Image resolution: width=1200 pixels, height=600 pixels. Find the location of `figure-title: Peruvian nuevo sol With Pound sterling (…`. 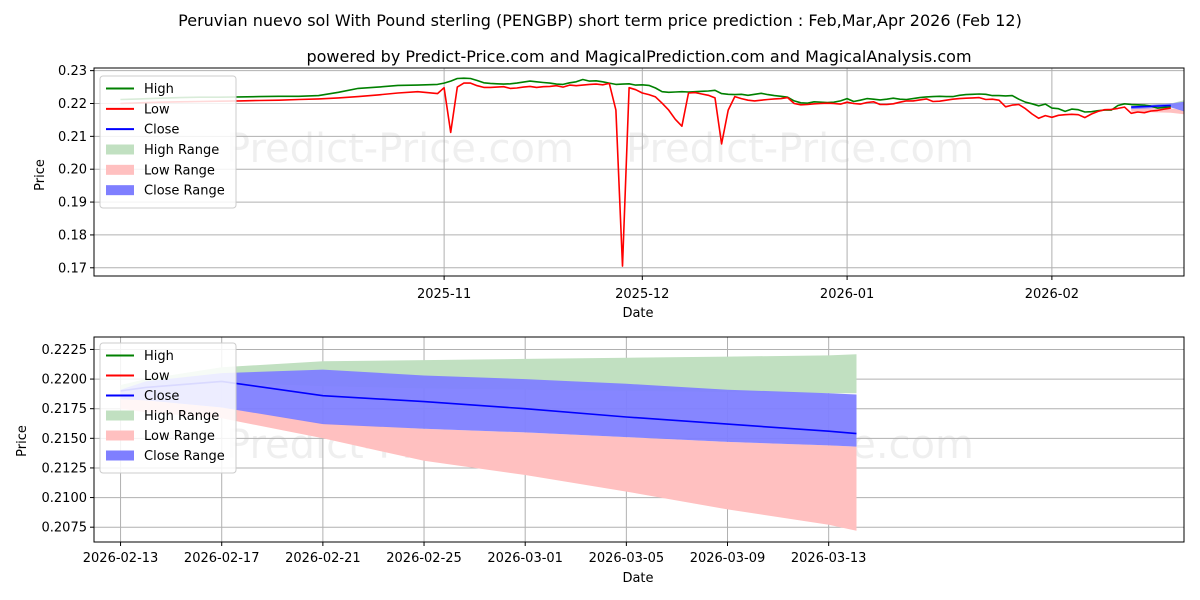

figure-title: Peruvian nuevo sol With Pound sterling (… is located at coordinates (600, 20).